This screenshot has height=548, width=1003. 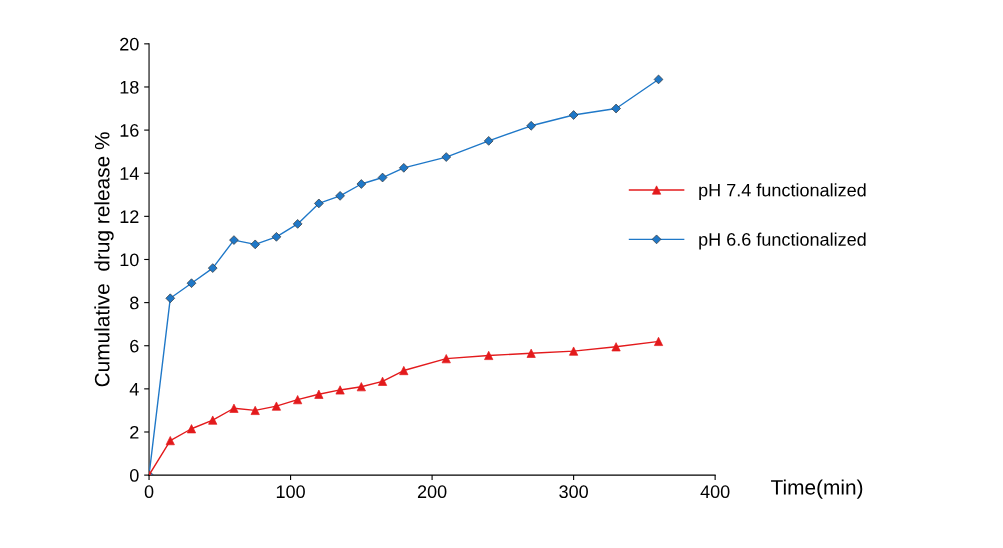 What do you see at coordinates (782, 241) in the screenshot?
I see `legend-label: pH 6.6 functionalized` at bounding box center [782, 241].